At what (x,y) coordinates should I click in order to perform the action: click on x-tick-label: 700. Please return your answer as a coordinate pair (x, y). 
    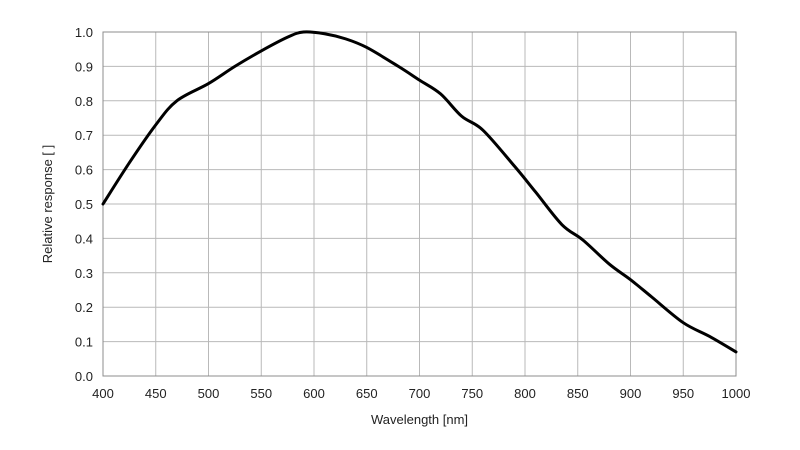
    Looking at the image, I should click on (420, 393).